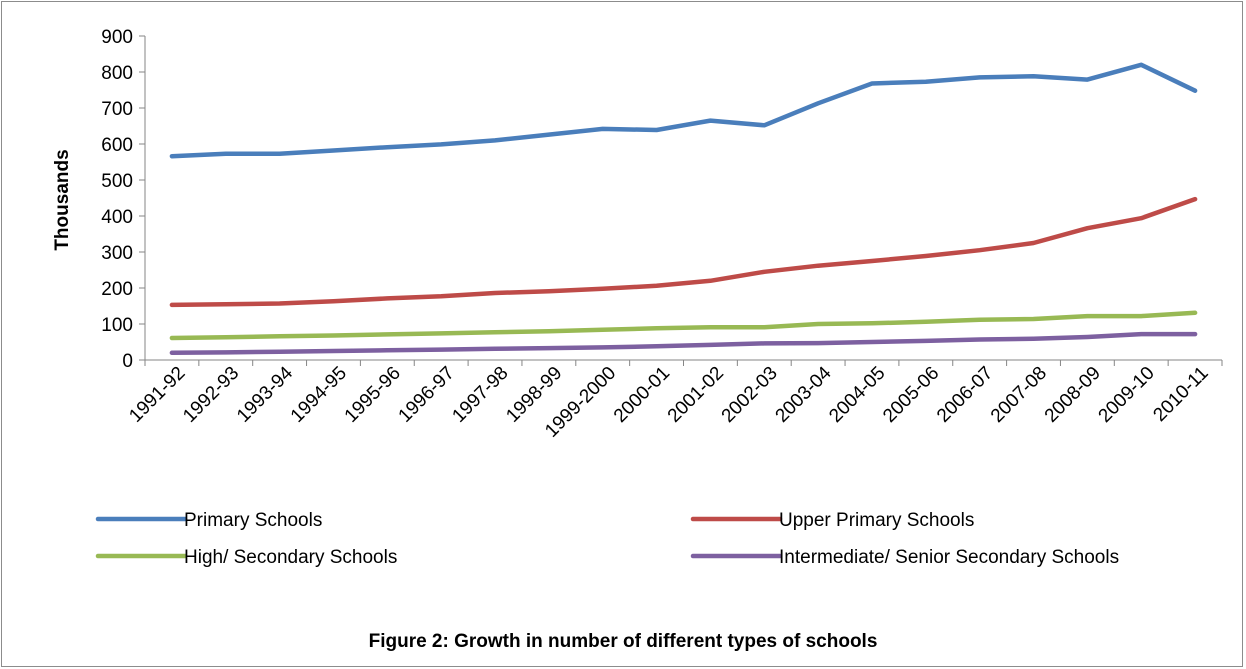 This screenshot has width=1246, height=669. What do you see at coordinates (1127, 395) in the screenshot?
I see `x-tick-label: 2009-10` at bounding box center [1127, 395].